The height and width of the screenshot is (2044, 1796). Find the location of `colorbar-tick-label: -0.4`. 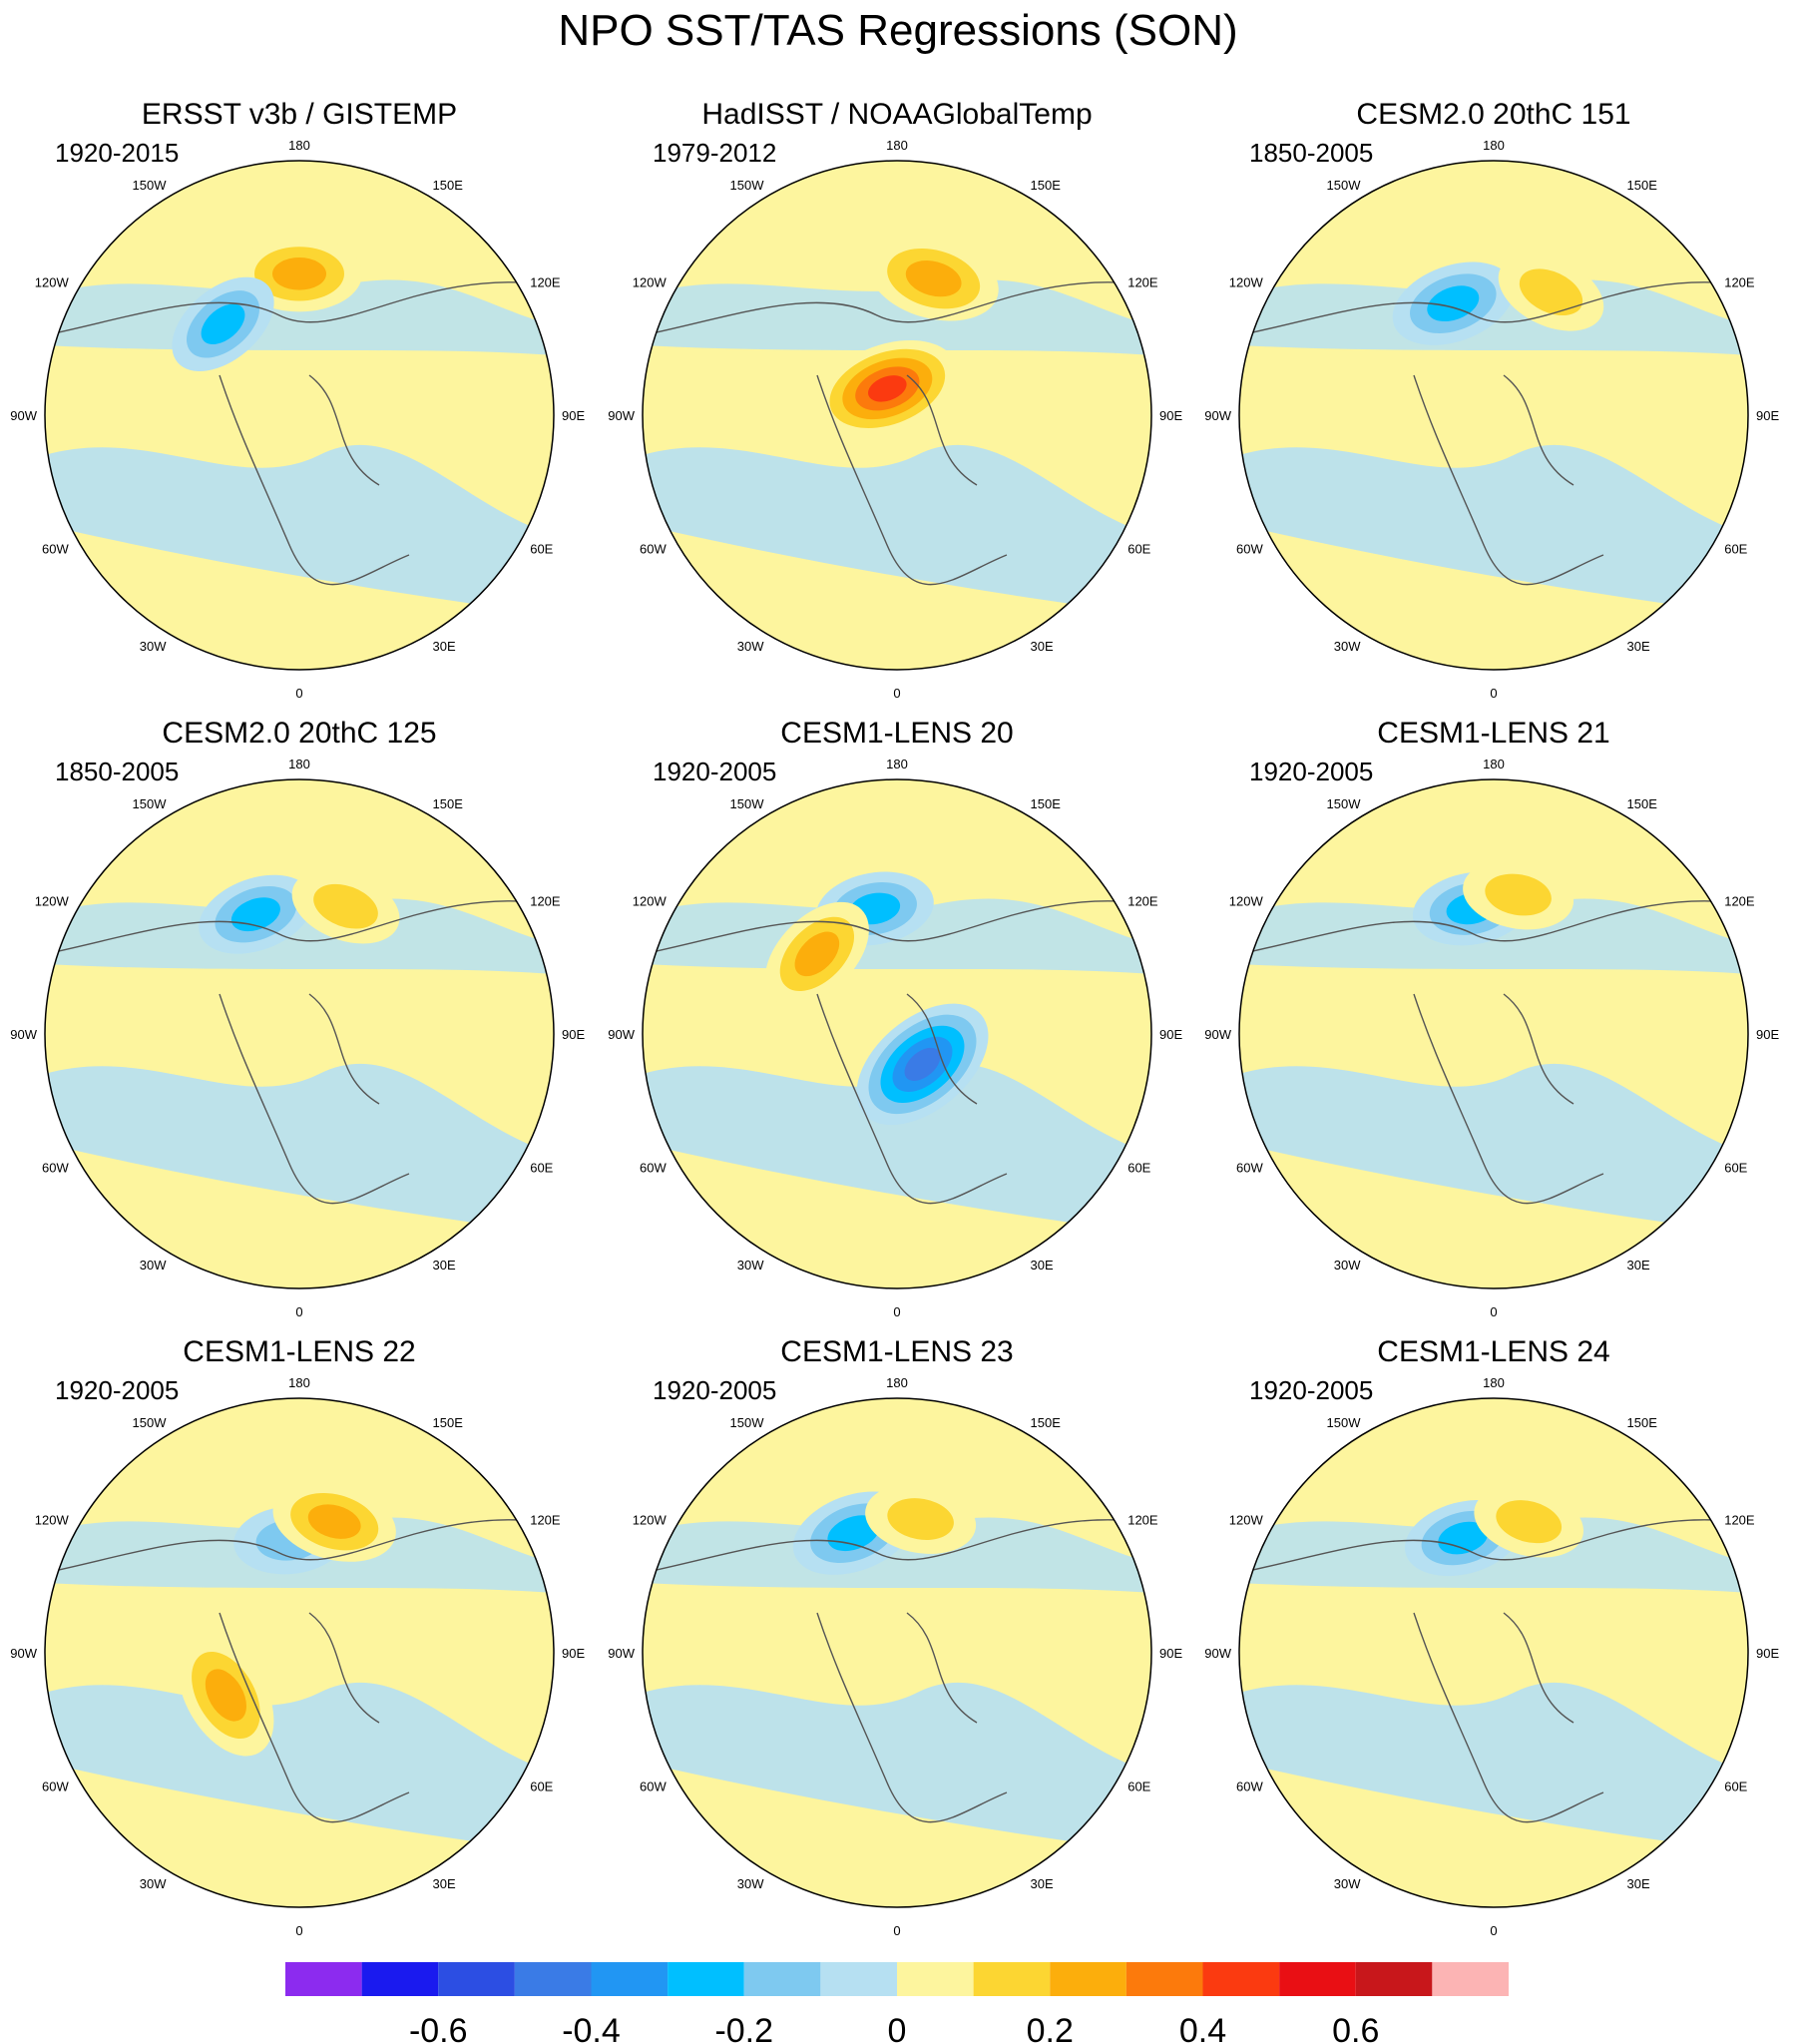

colorbar-tick-label: -0.4 is located at coordinates (591, 2028).